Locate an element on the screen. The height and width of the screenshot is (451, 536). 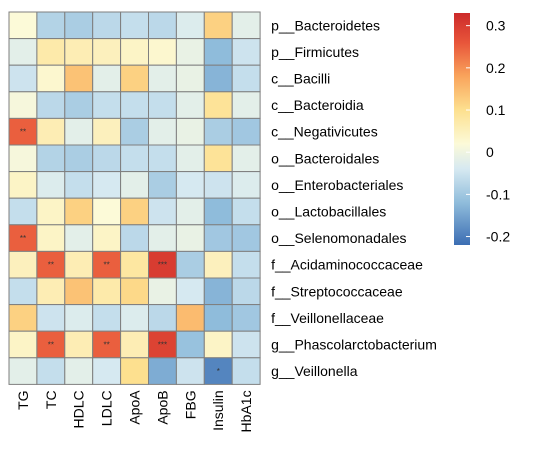
heatmap-cell-f-streptococcaceae-apoa is located at coordinates (134, 291).